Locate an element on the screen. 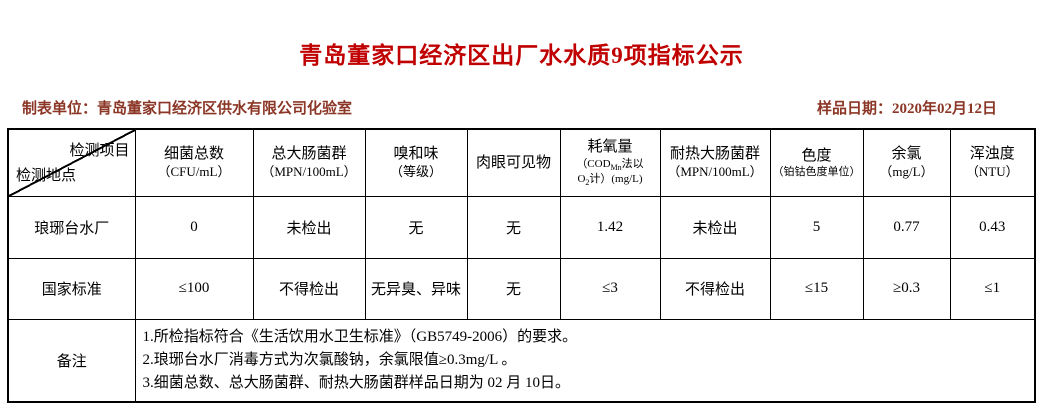 Image resolution: width=1043 pixels, height=407 pixels. column-unit: （铂钴色度单位） is located at coordinates (817, 173).